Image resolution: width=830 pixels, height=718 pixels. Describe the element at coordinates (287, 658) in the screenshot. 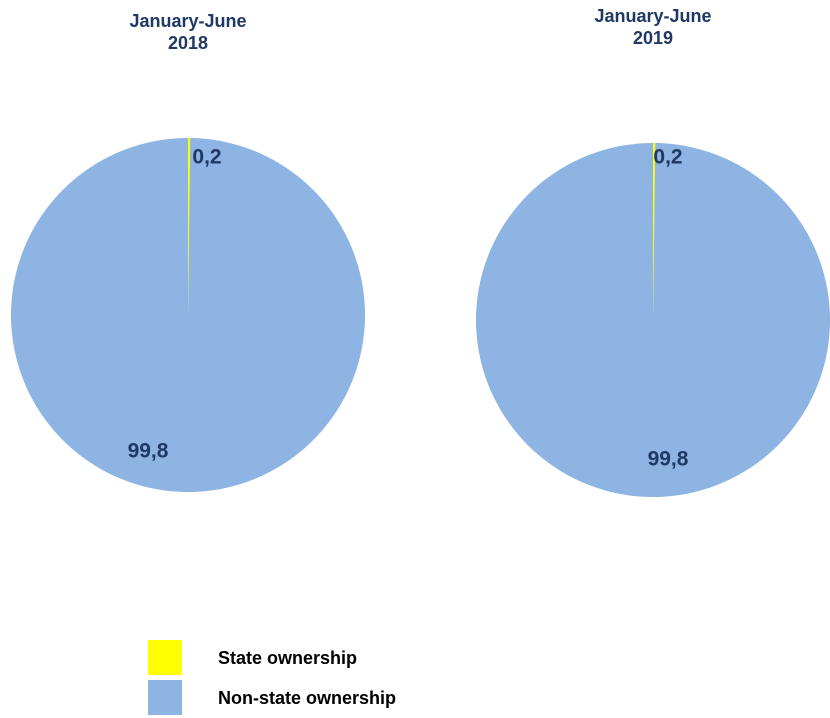

I see `legend-label: State ownership` at that location.